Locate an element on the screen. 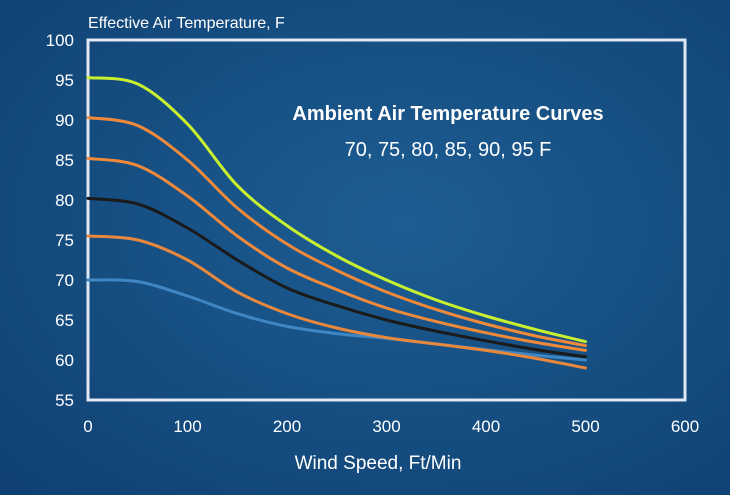 The width and height of the screenshot is (730, 501). x-axis-label: Wind Speed, Ft/Min is located at coordinates (378, 463).